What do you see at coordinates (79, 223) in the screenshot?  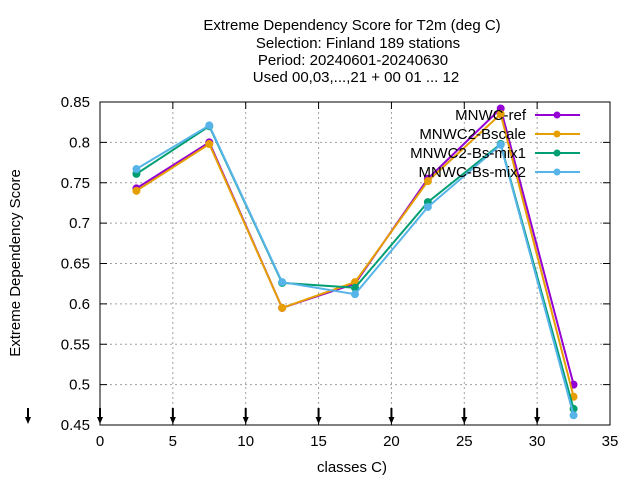 I see `y-tick-label: 0.7` at bounding box center [79, 223].